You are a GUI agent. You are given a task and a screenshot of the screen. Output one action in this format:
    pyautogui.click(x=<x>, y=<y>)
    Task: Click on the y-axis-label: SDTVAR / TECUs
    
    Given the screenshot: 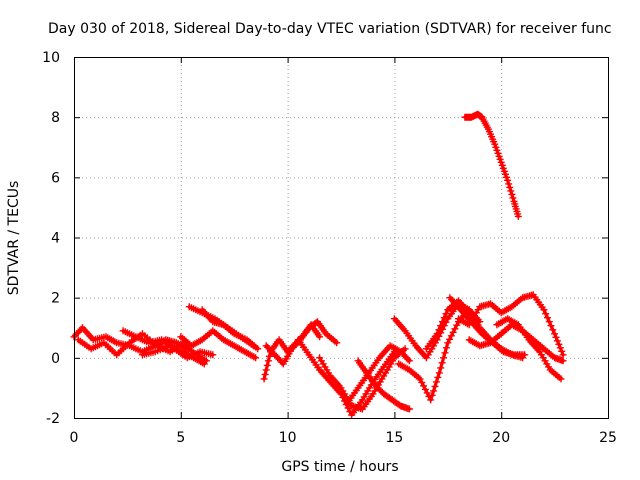 What is the action you would take?
    pyautogui.click(x=14, y=238)
    